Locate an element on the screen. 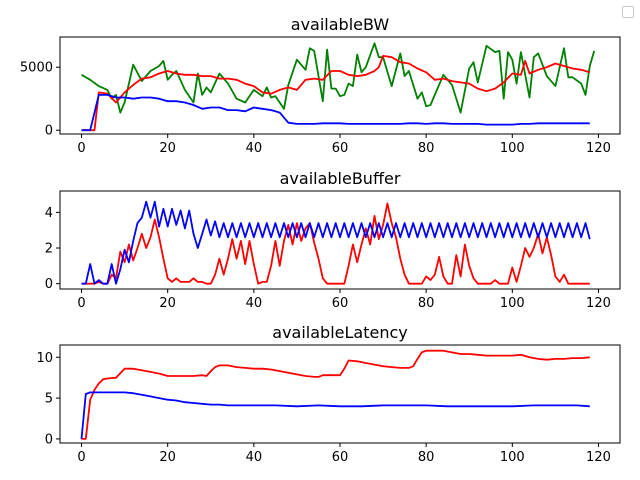 The width and height of the screenshot is (640, 480). chart-title: availableBuffer is located at coordinates (340, 178).